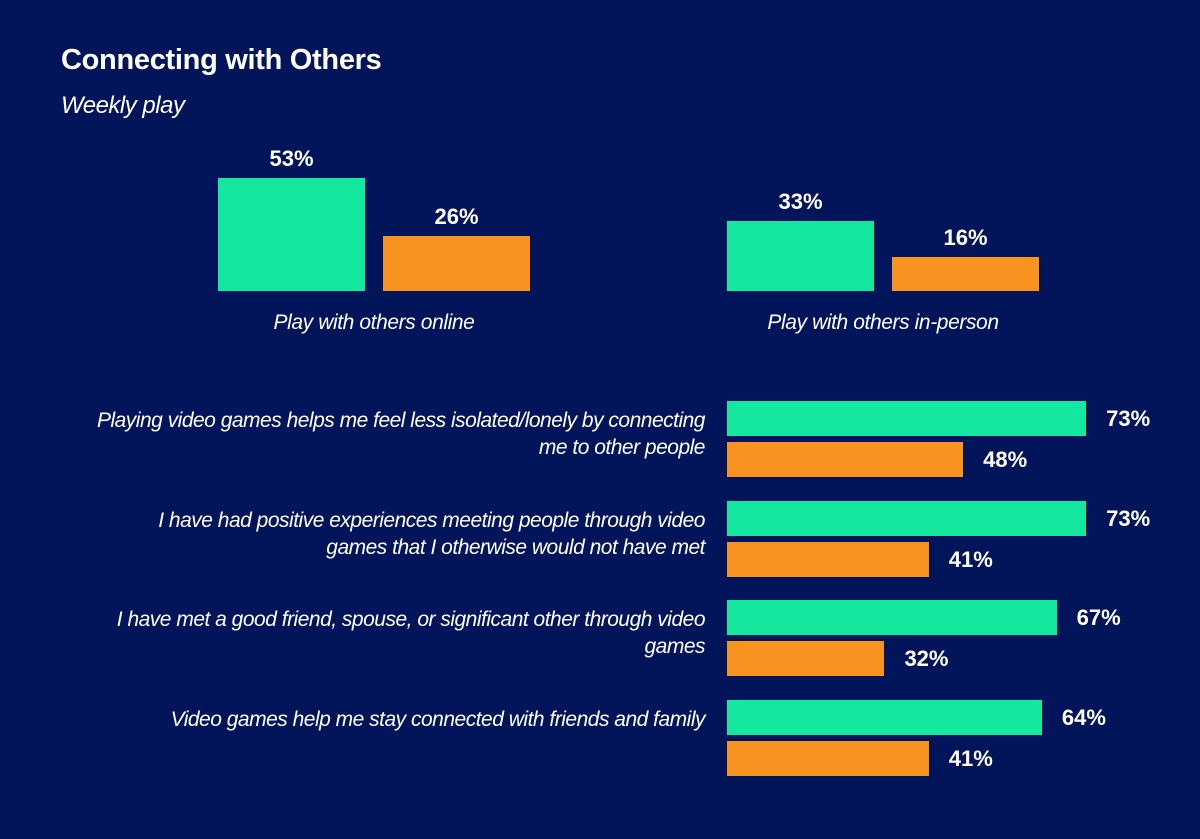 This screenshot has height=839, width=1200. What do you see at coordinates (926, 659) in the screenshot?
I see `value-label: 32%` at bounding box center [926, 659].